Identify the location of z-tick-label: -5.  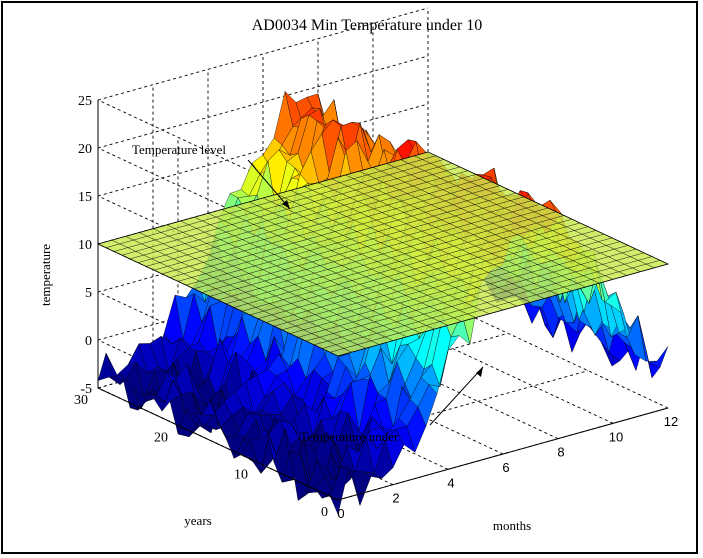
(86, 389).